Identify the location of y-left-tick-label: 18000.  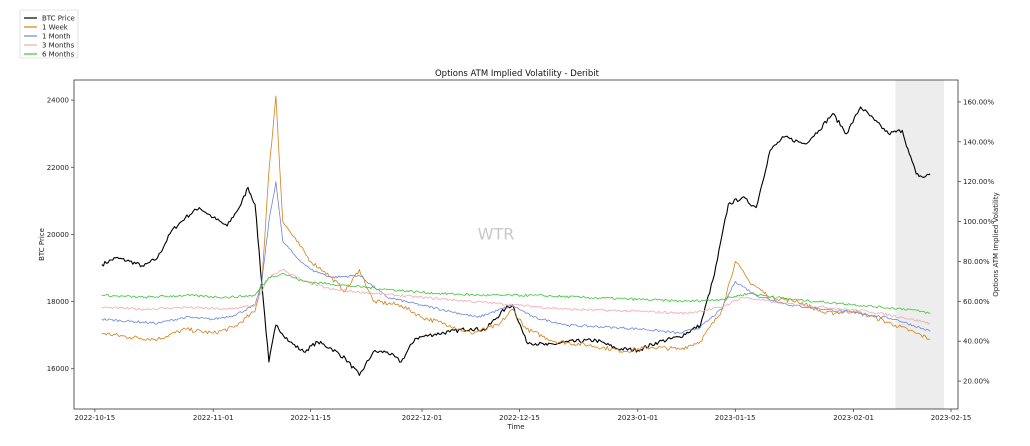
(58, 302).